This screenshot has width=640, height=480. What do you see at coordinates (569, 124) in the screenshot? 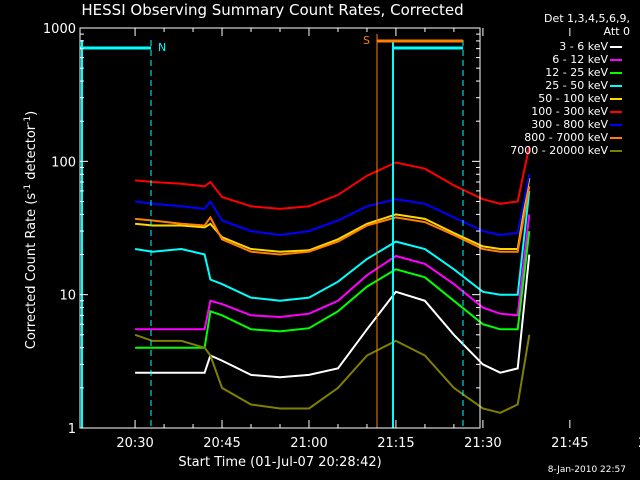
I see `legend-label: 300 - 800 keV` at bounding box center [569, 124].